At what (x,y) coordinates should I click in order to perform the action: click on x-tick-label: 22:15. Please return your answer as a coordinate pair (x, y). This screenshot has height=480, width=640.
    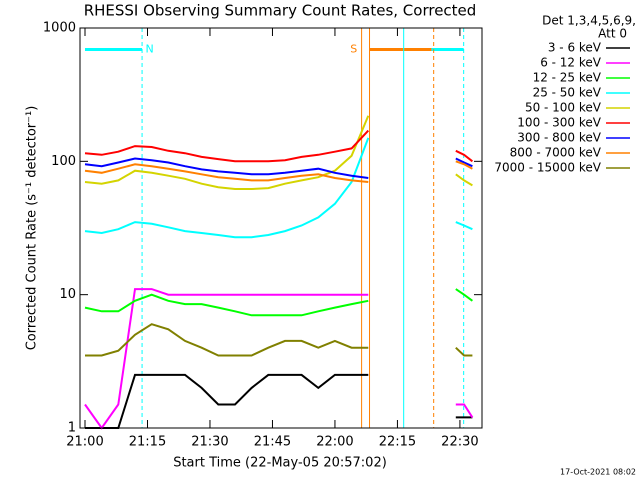
    Looking at the image, I should click on (397, 442).